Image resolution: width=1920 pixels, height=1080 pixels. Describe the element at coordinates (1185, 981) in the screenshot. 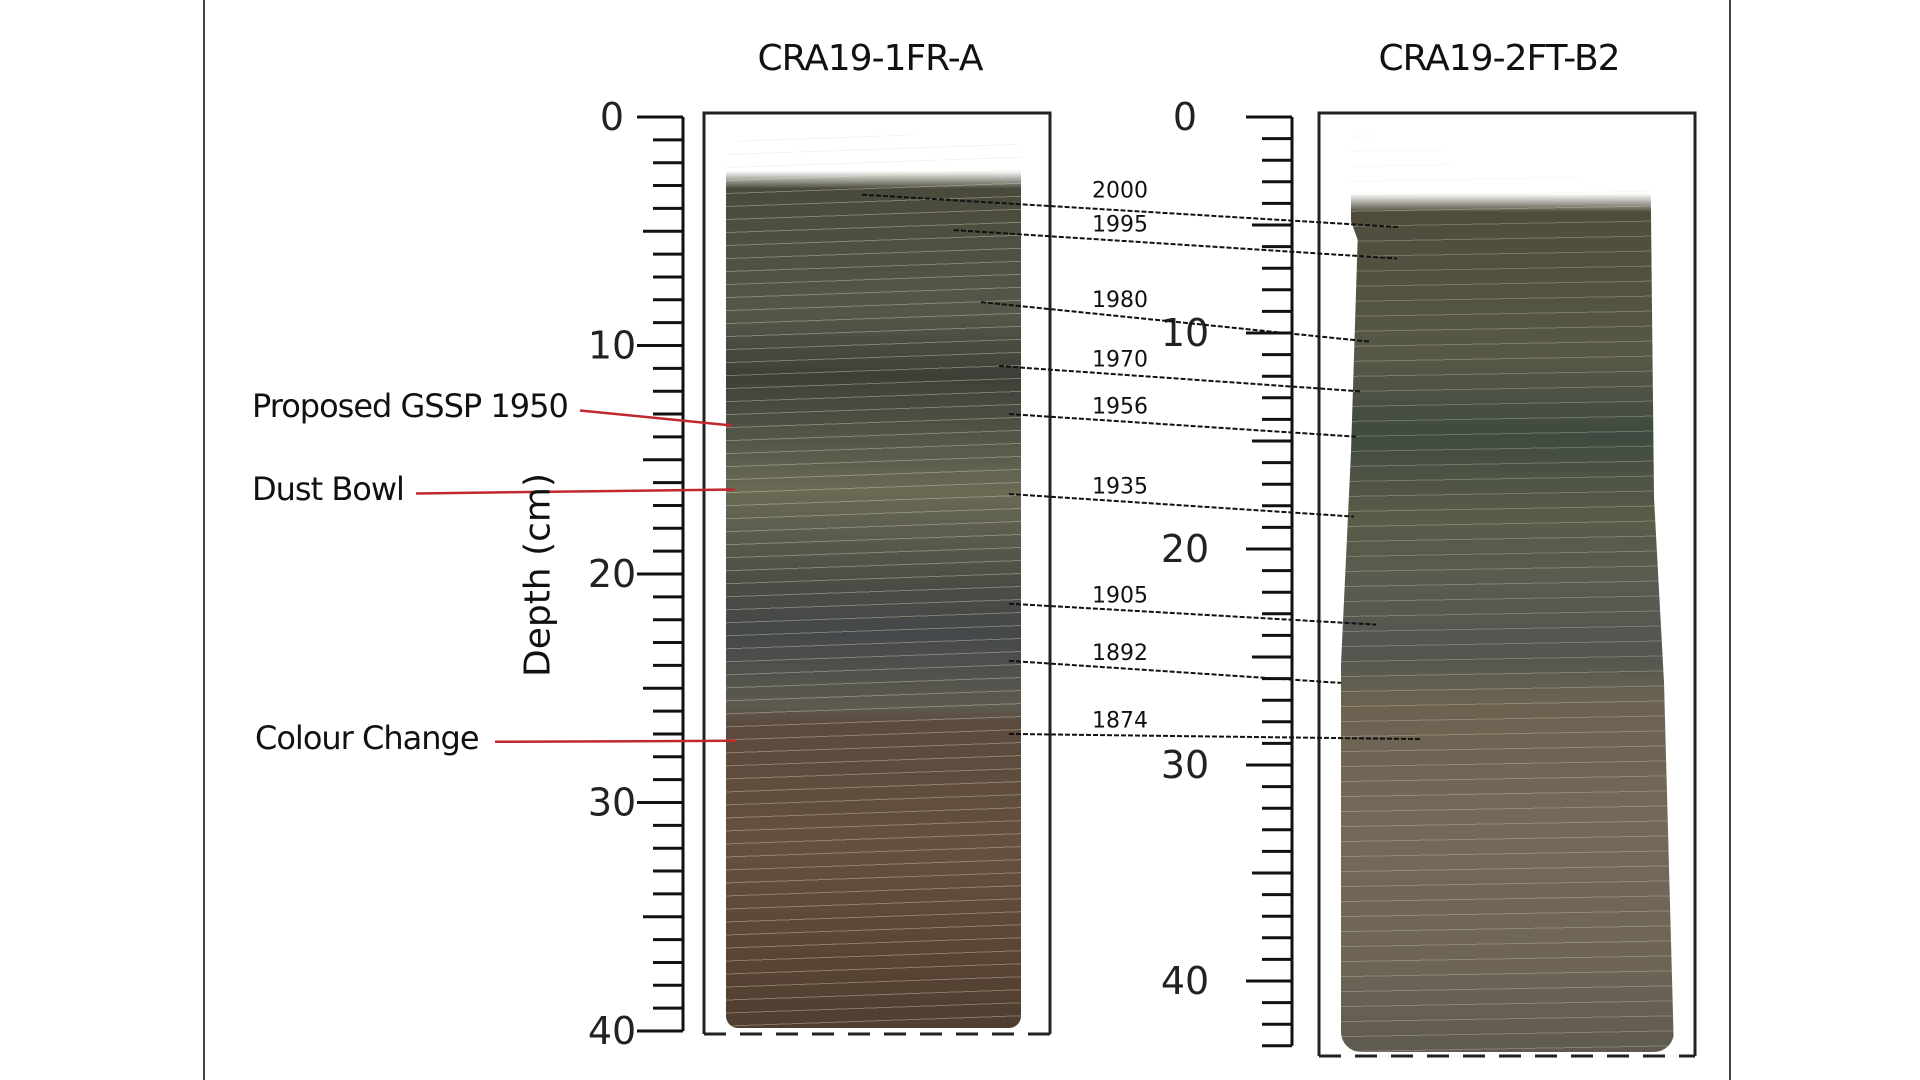

I see `core2-scale-tick-label: 40` at that location.